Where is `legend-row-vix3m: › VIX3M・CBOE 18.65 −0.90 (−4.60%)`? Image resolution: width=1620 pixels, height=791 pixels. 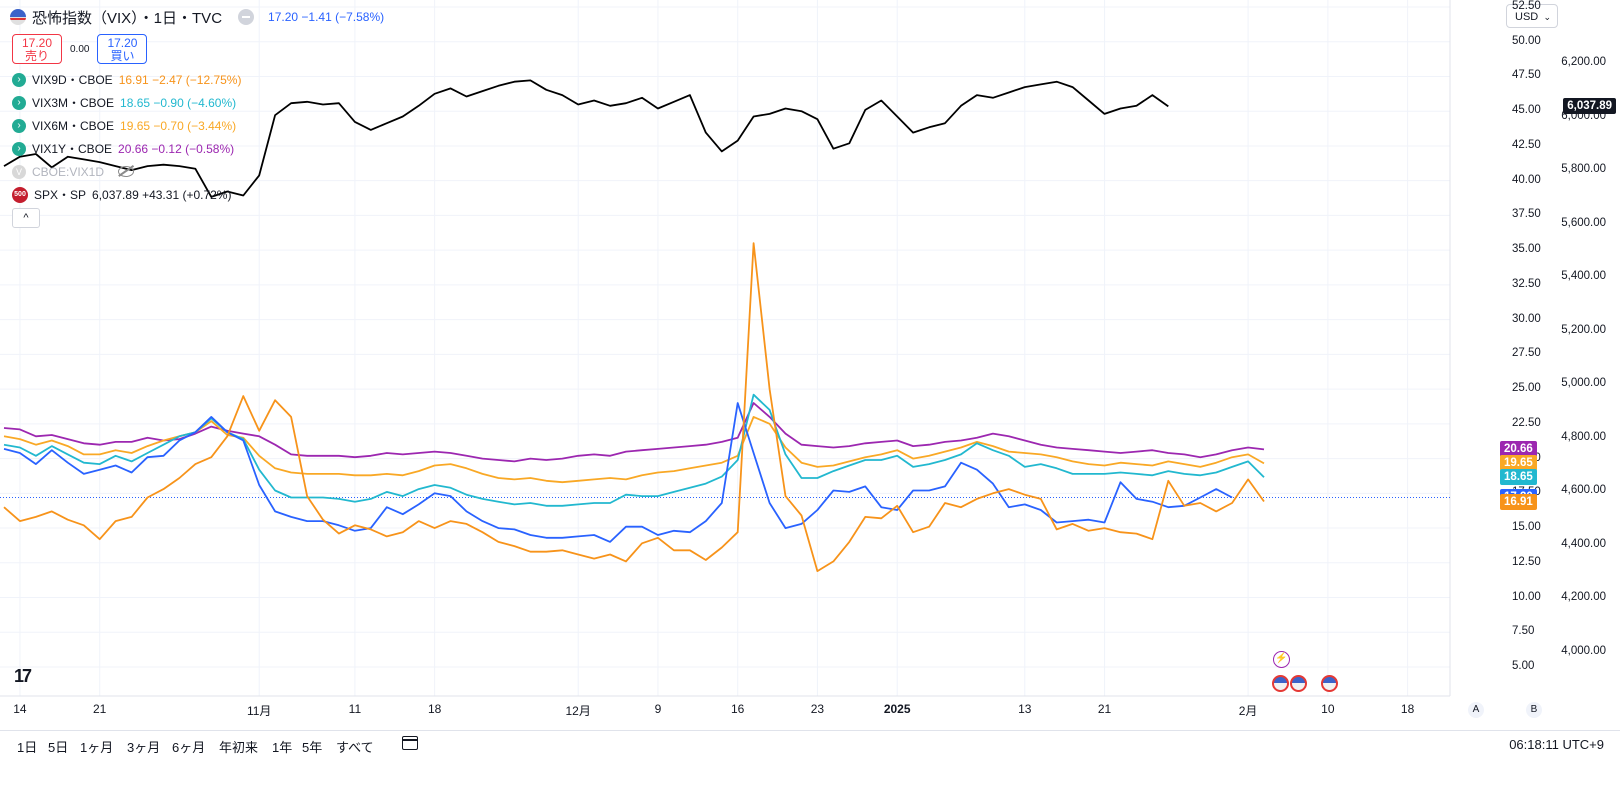 legend-row-vix3m: › VIX3M・CBOE 18.65 −0.90 (−4.60%) is located at coordinates (198, 102).